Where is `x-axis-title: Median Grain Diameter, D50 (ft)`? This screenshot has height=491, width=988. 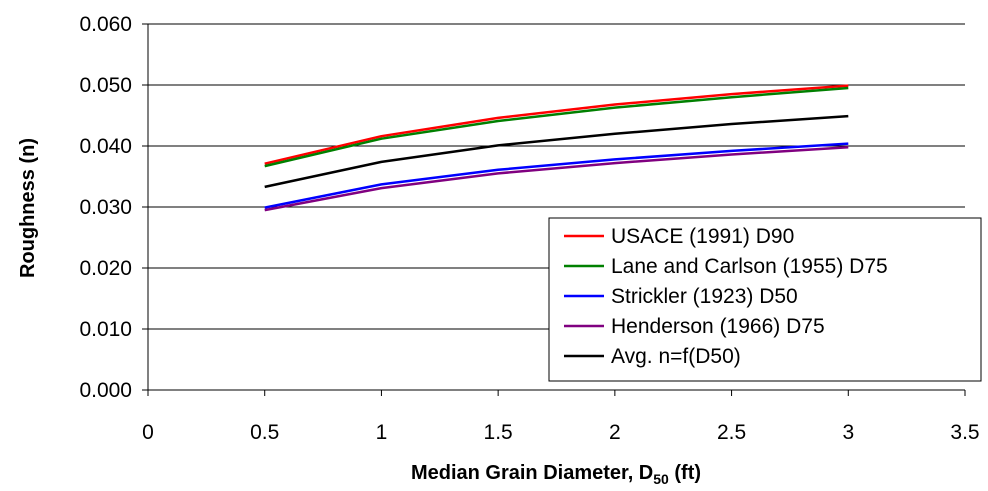 x-axis-title: Median Grain Diameter, D50 (ft) is located at coordinates (556, 474).